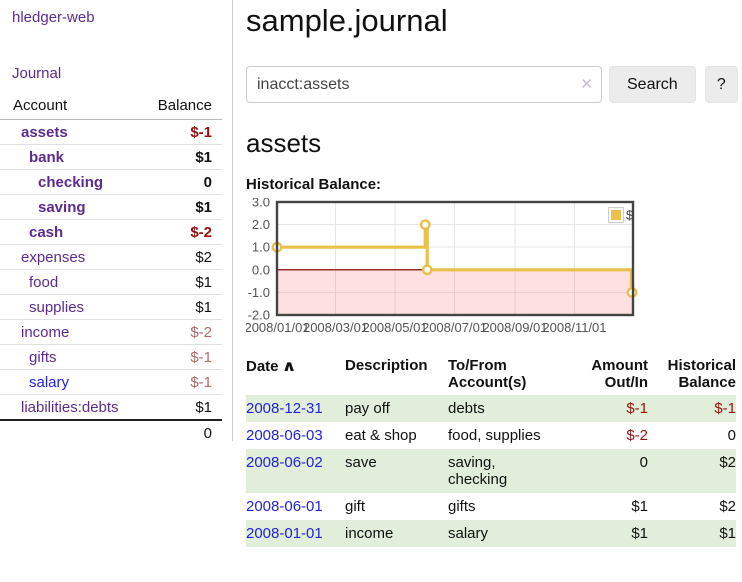 The height and width of the screenshot is (582, 742). Describe the element at coordinates (183, 182) in the screenshot. I see `sidebar-account-balance: 0` at that location.